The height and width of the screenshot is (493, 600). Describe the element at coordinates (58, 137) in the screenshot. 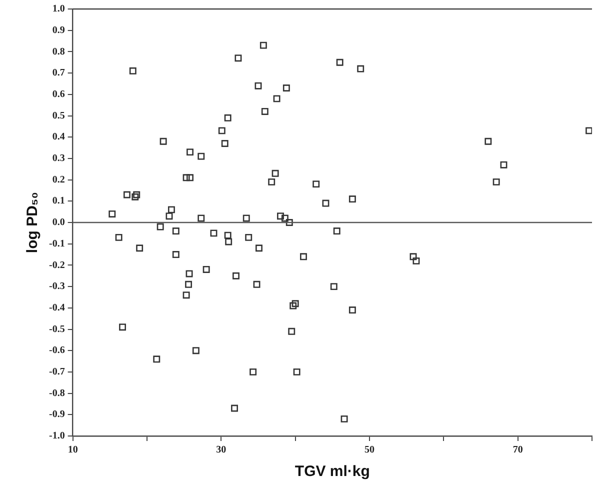

I see `y-tick-label: 0.4` at that location.